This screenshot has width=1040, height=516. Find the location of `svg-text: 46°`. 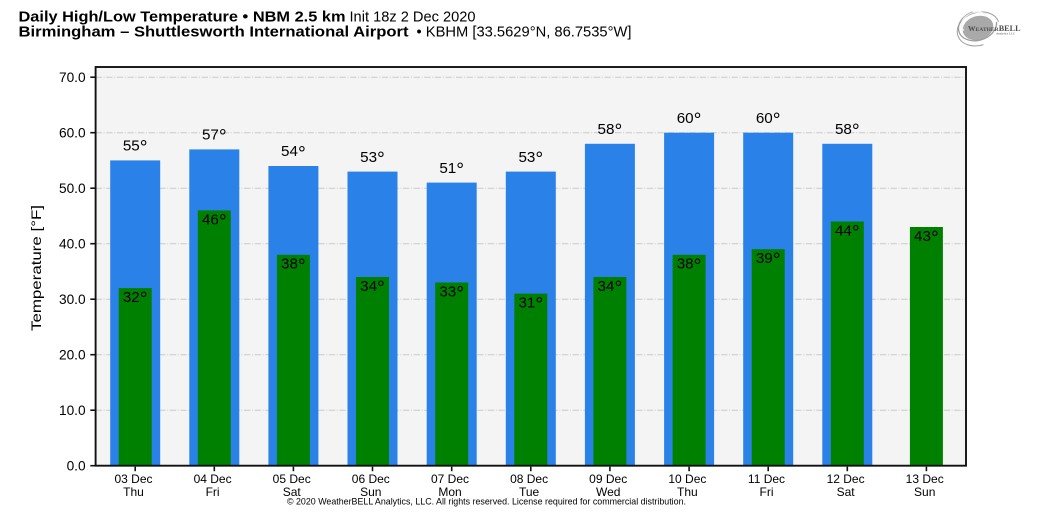

svg-text: 46° is located at coordinates (214, 221).